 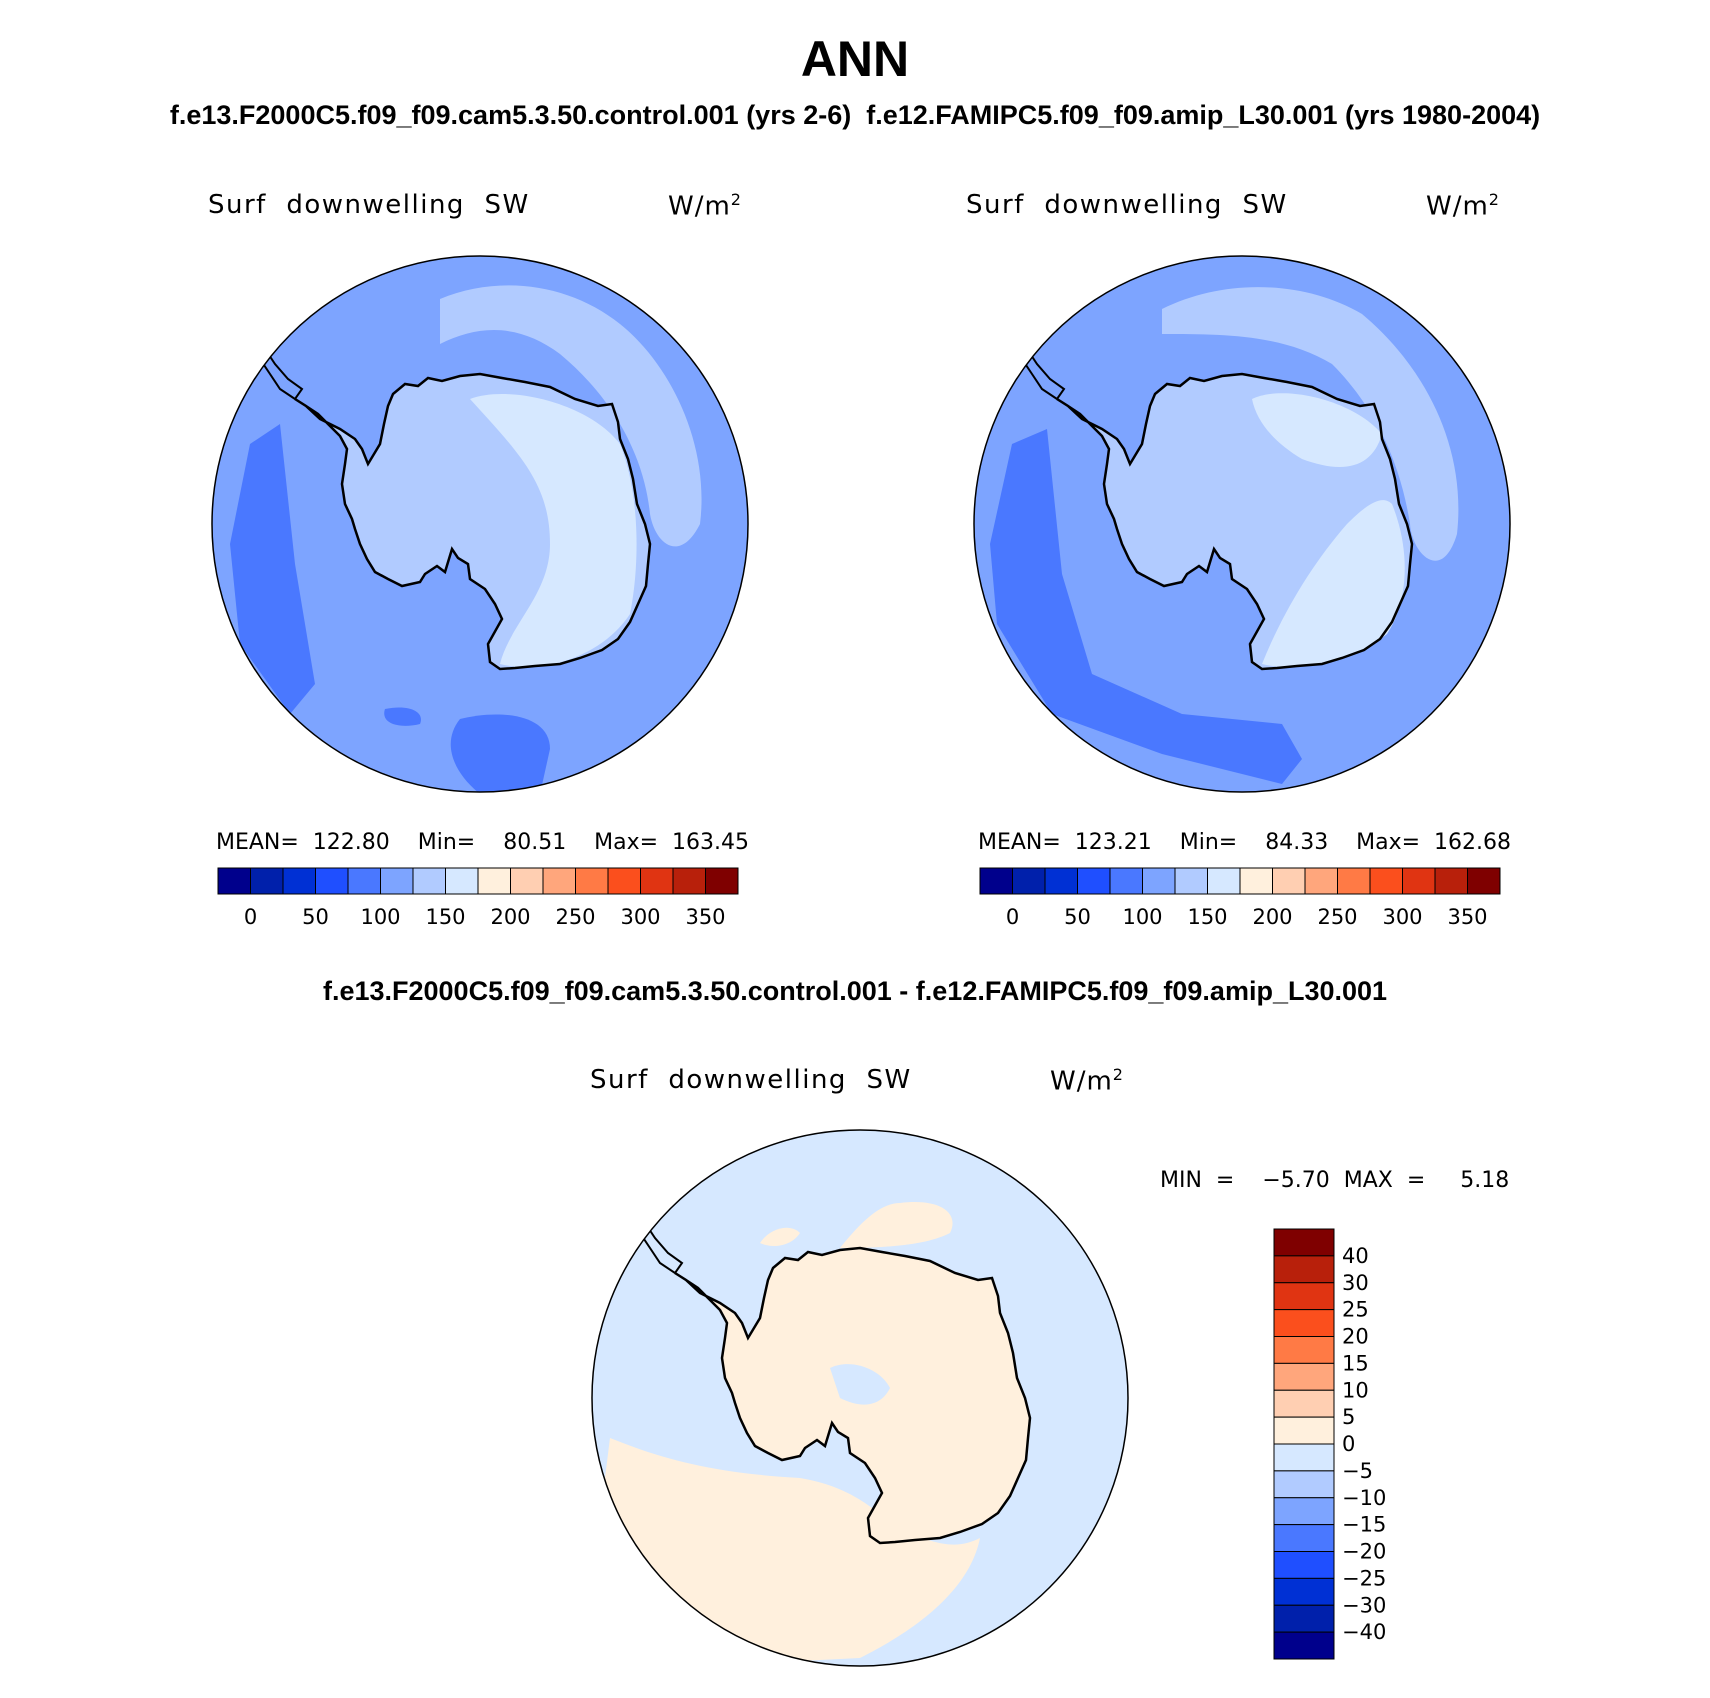 I want to click on panel1-colorbar: 0 50 100 150 200 250 300 350, so click(x=478, y=898).